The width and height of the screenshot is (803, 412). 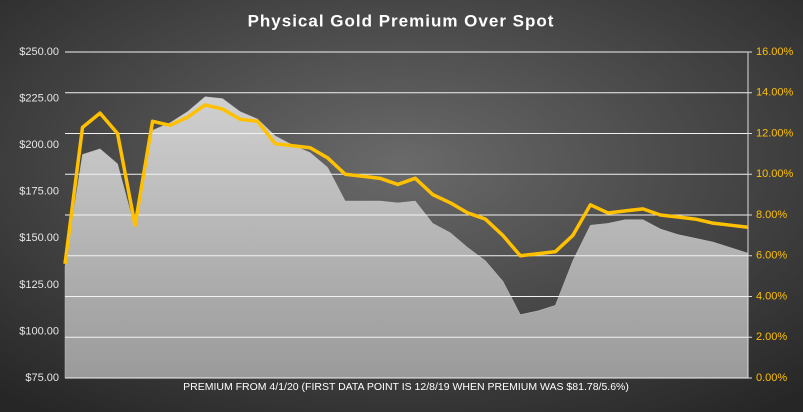 What do you see at coordinates (39, 52) in the screenshot?
I see `y-tick-label: $250.00` at bounding box center [39, 52].